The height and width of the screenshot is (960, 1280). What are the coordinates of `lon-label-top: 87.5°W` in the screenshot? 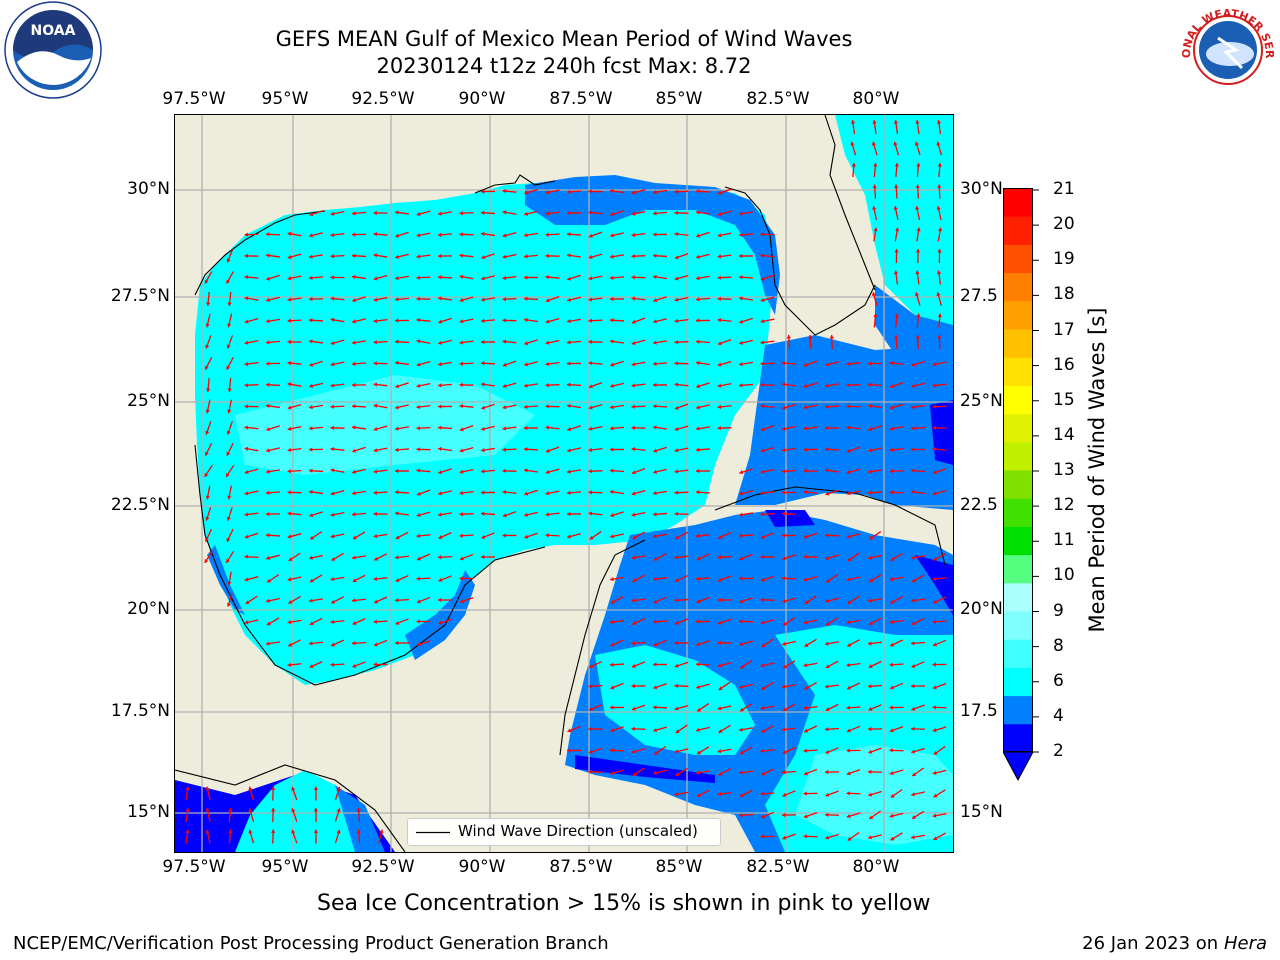 It's located at (581, 99).